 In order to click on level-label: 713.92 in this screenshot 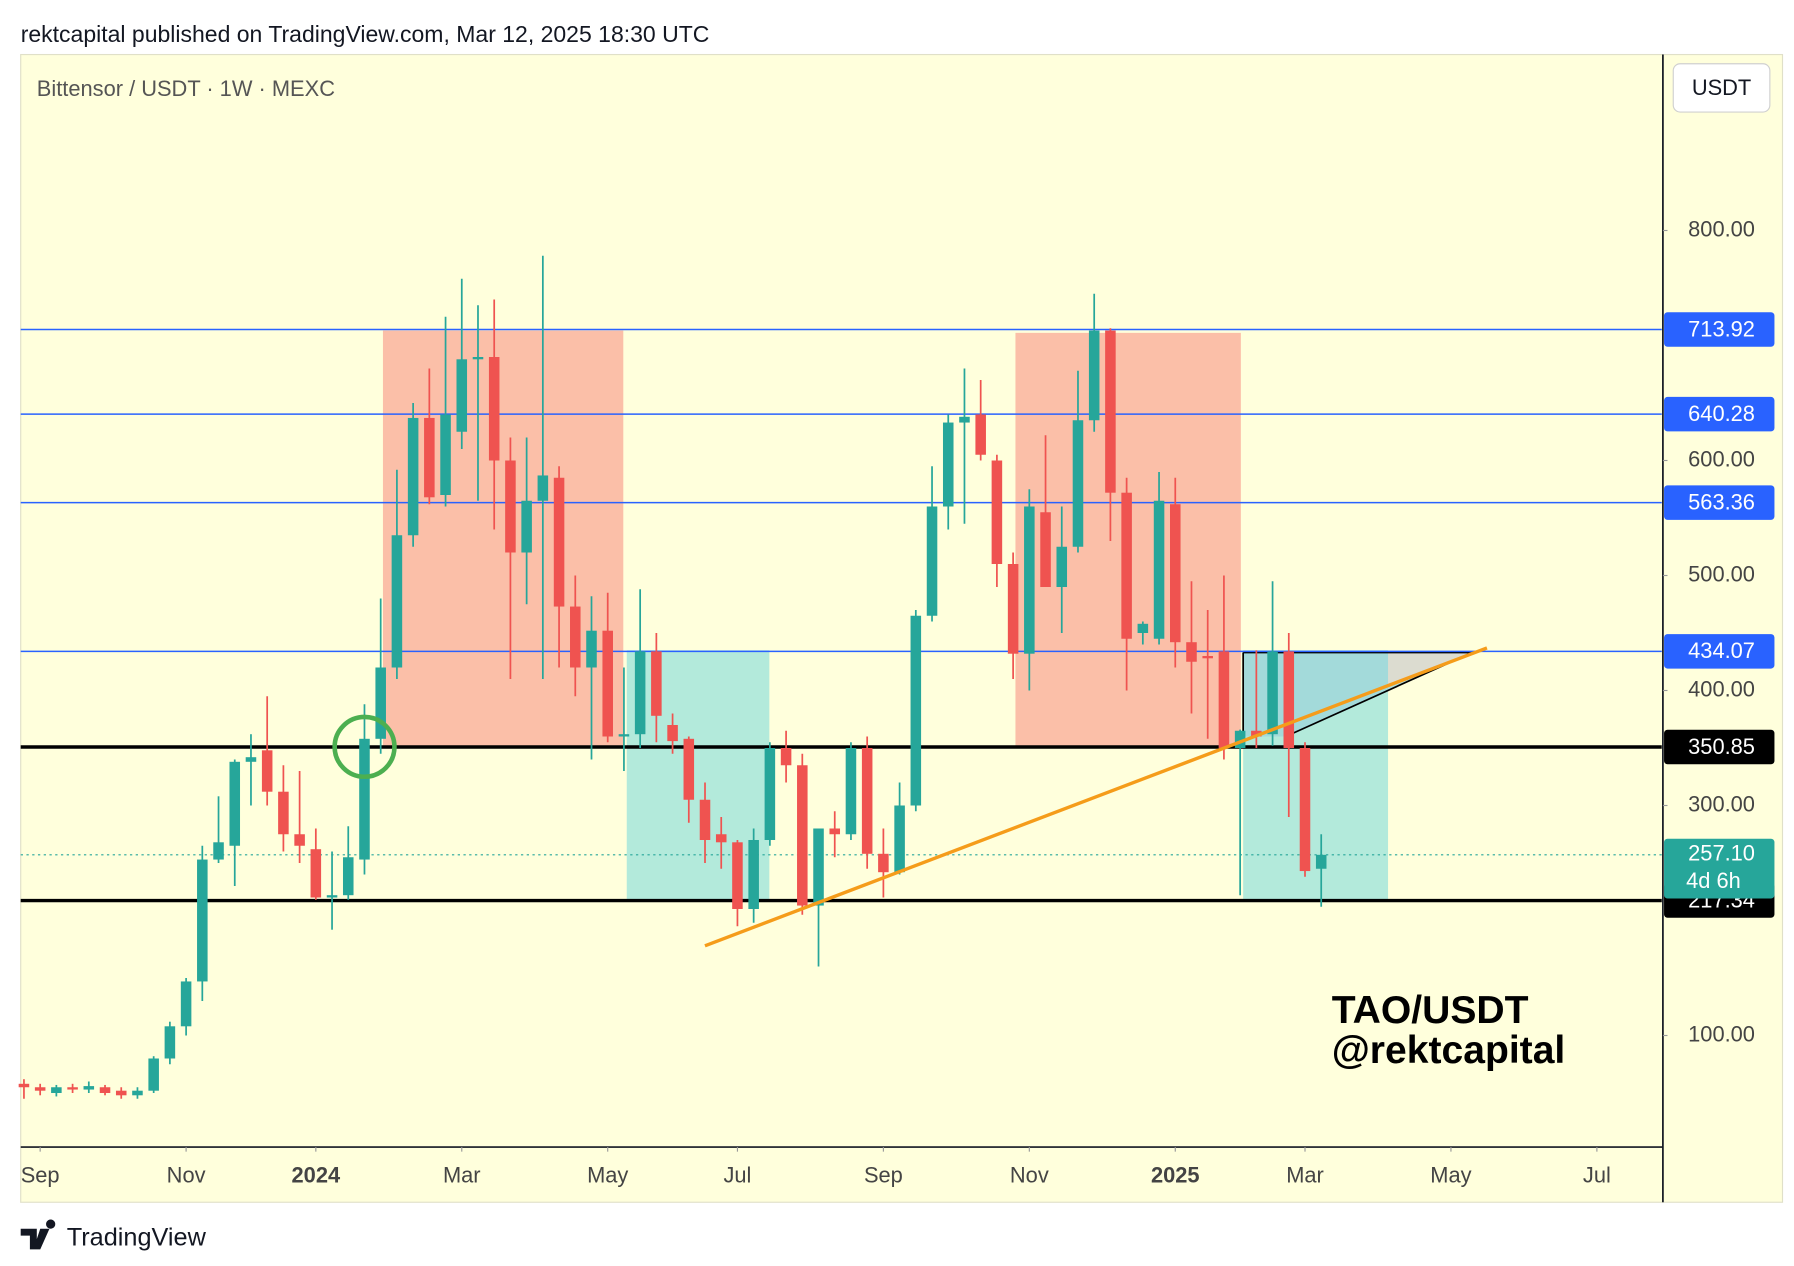, I will do `click(1721, 328)`.